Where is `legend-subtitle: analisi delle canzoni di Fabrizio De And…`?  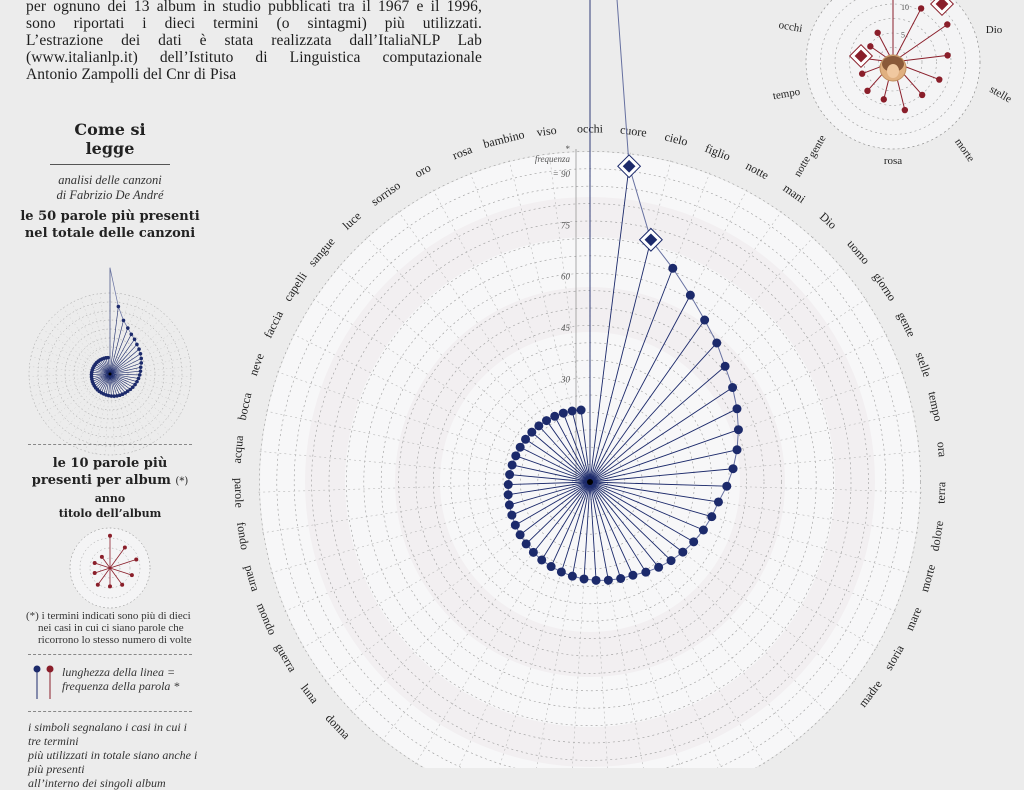 legend-subtitle: analisi delle canzoni di Fabrizio De And… is located at coordinates (110, 188).